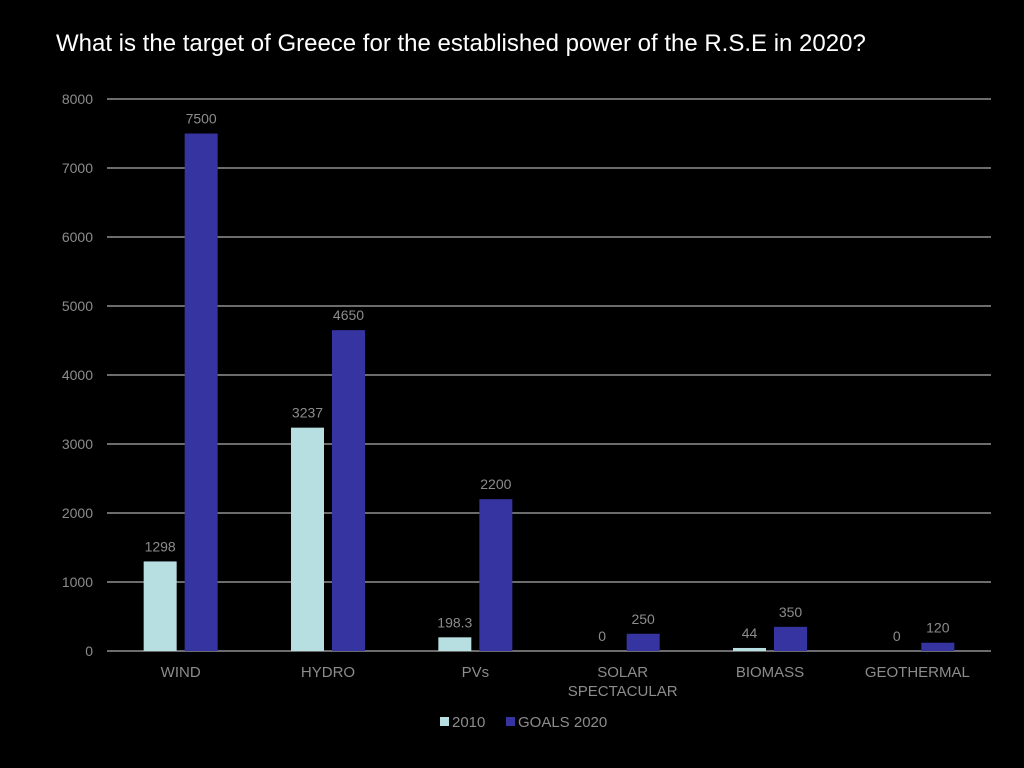 The image size is (1024, 768). I want to click on y-tick-label: 7000, so click(77, 168).